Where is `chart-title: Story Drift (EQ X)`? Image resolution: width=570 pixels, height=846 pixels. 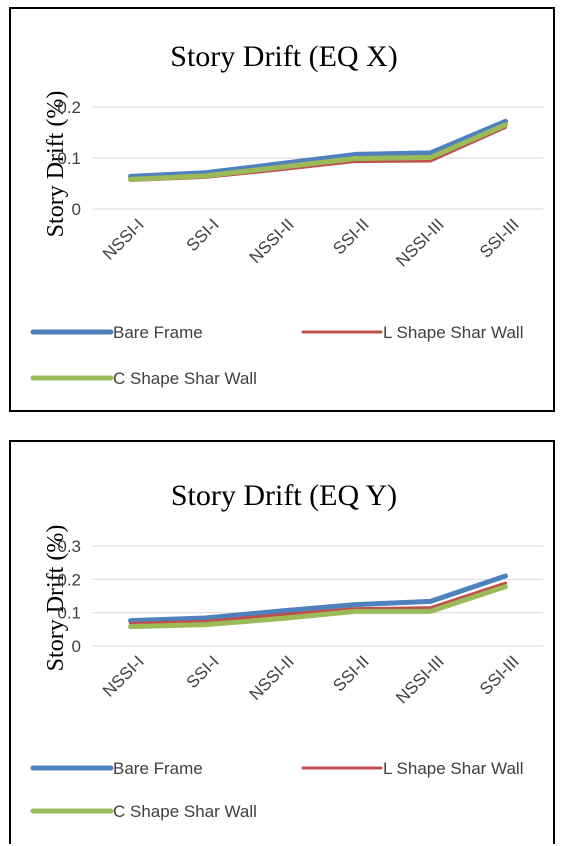 chart-title: Story Drift (EQ X) is located at coordinates (283, 56).